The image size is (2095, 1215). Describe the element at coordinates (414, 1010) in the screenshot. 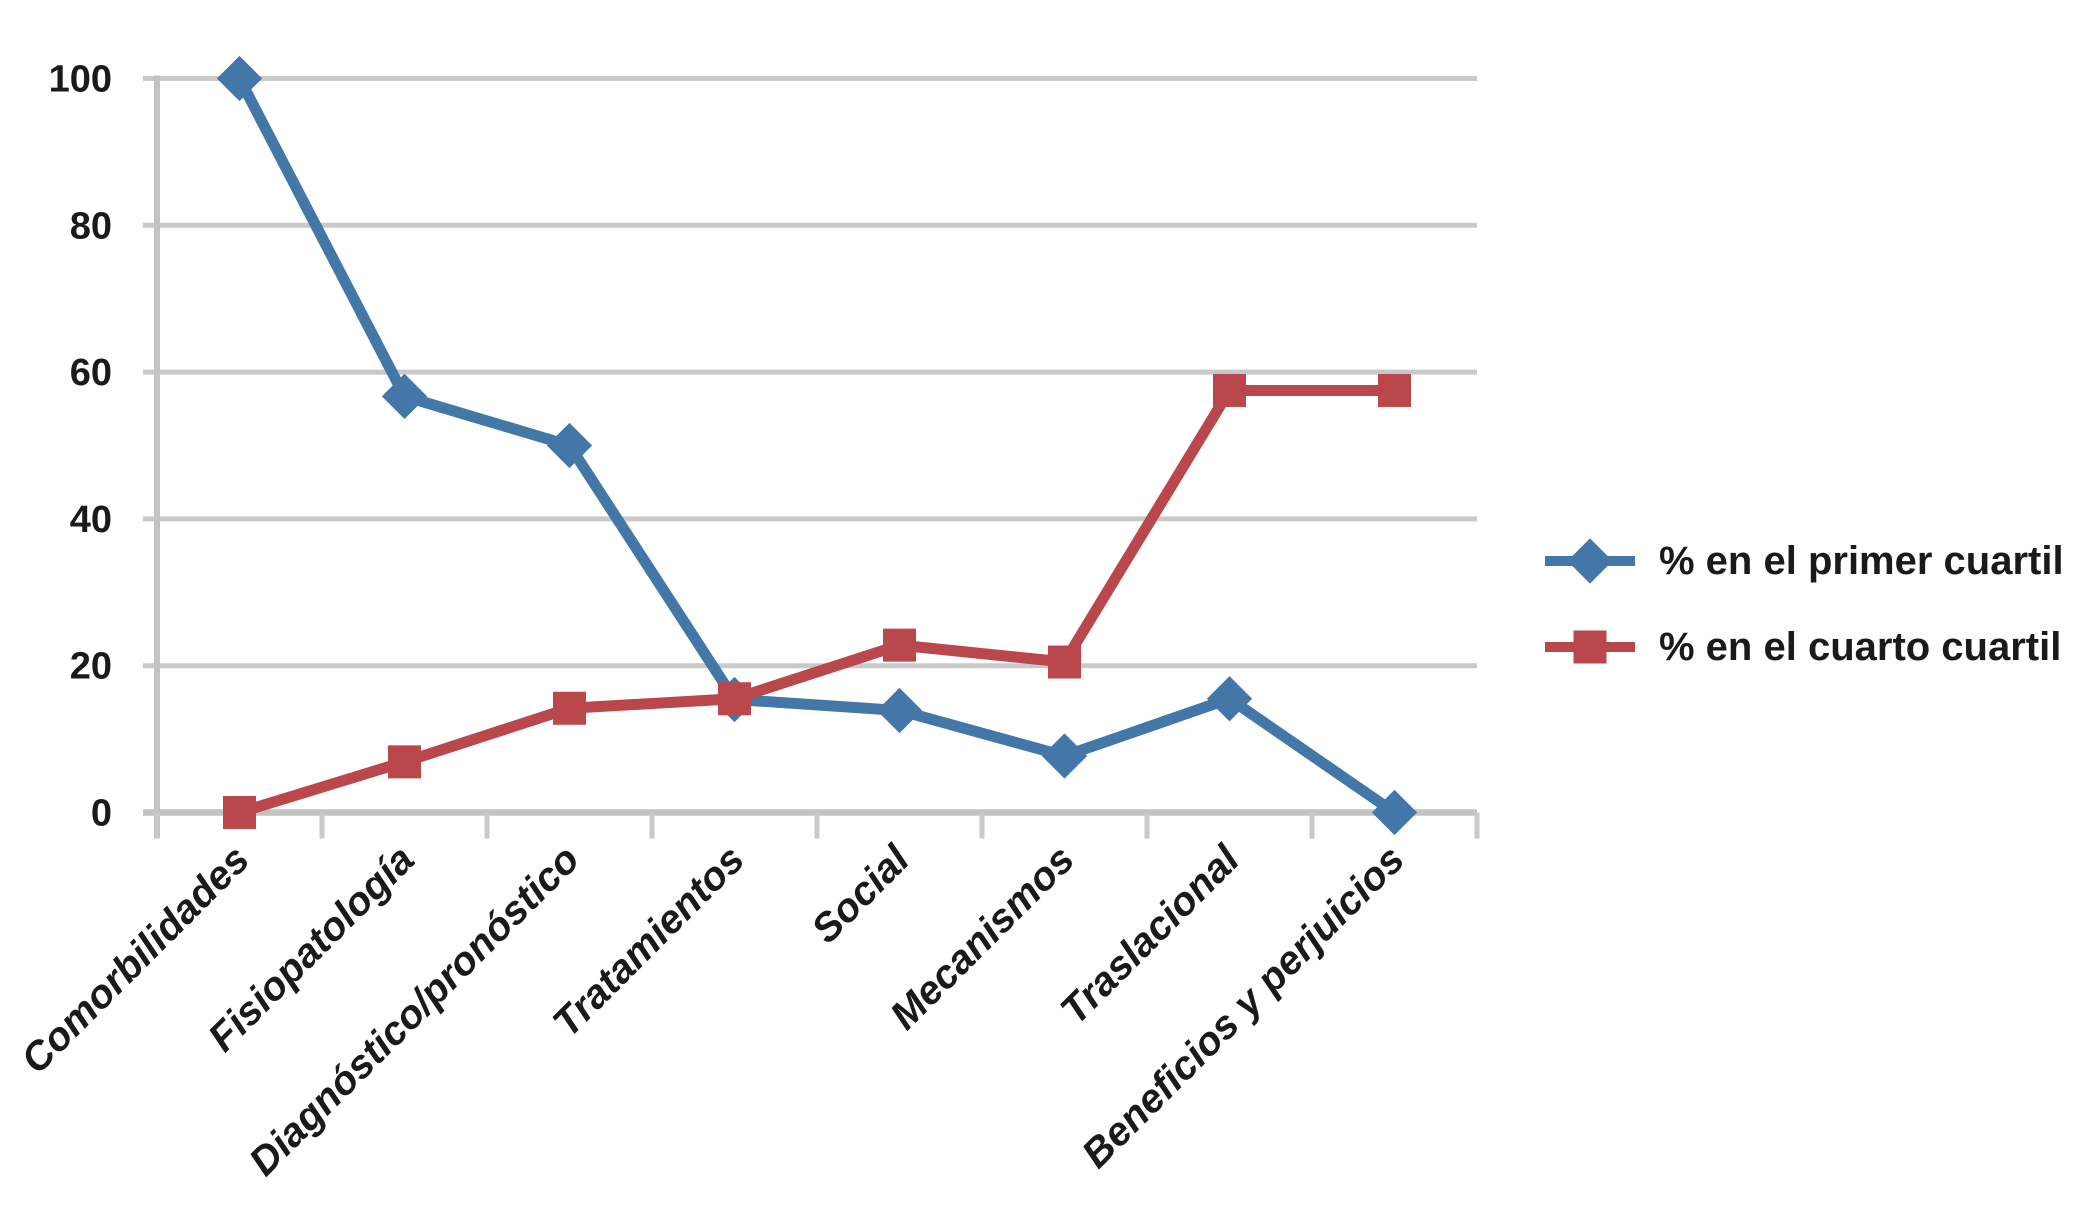

I see `x-category-label: Diagnóstico/pronóstico` at that location.